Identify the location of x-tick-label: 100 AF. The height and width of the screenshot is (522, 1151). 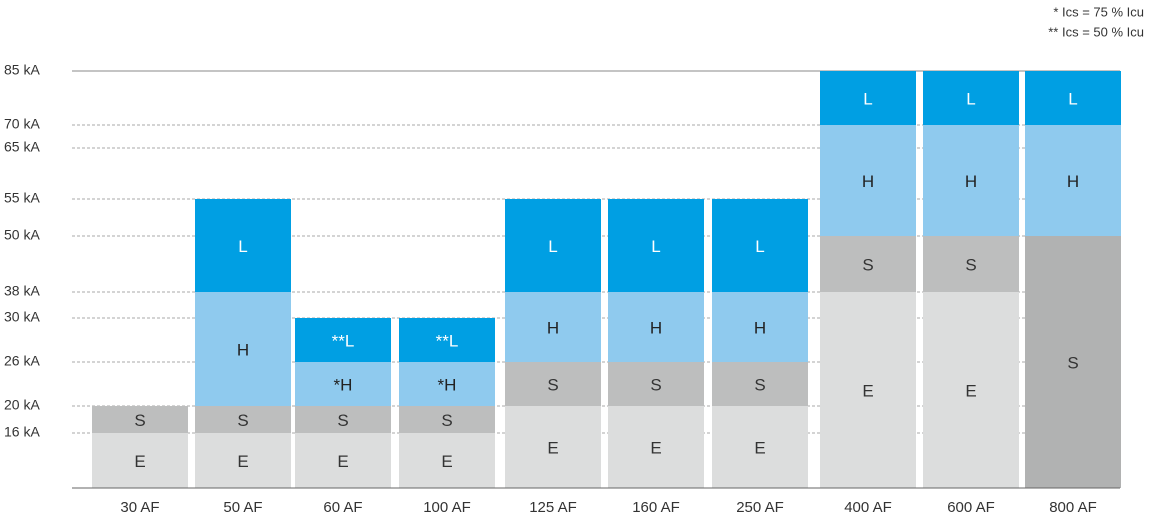
(447, 507).